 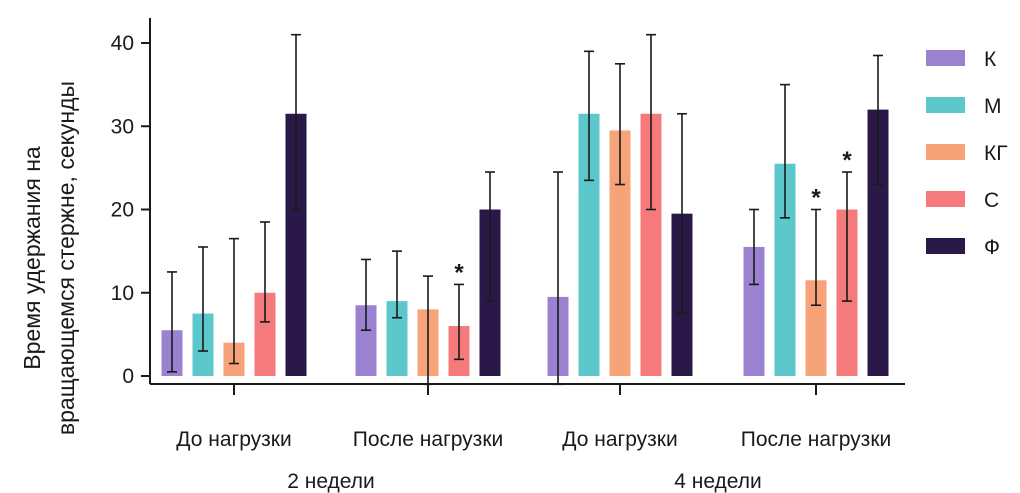 What do you see at coordinates (265, 334) in the screenshot?
I see `bar-С-0` at bounding box center [265, 334].